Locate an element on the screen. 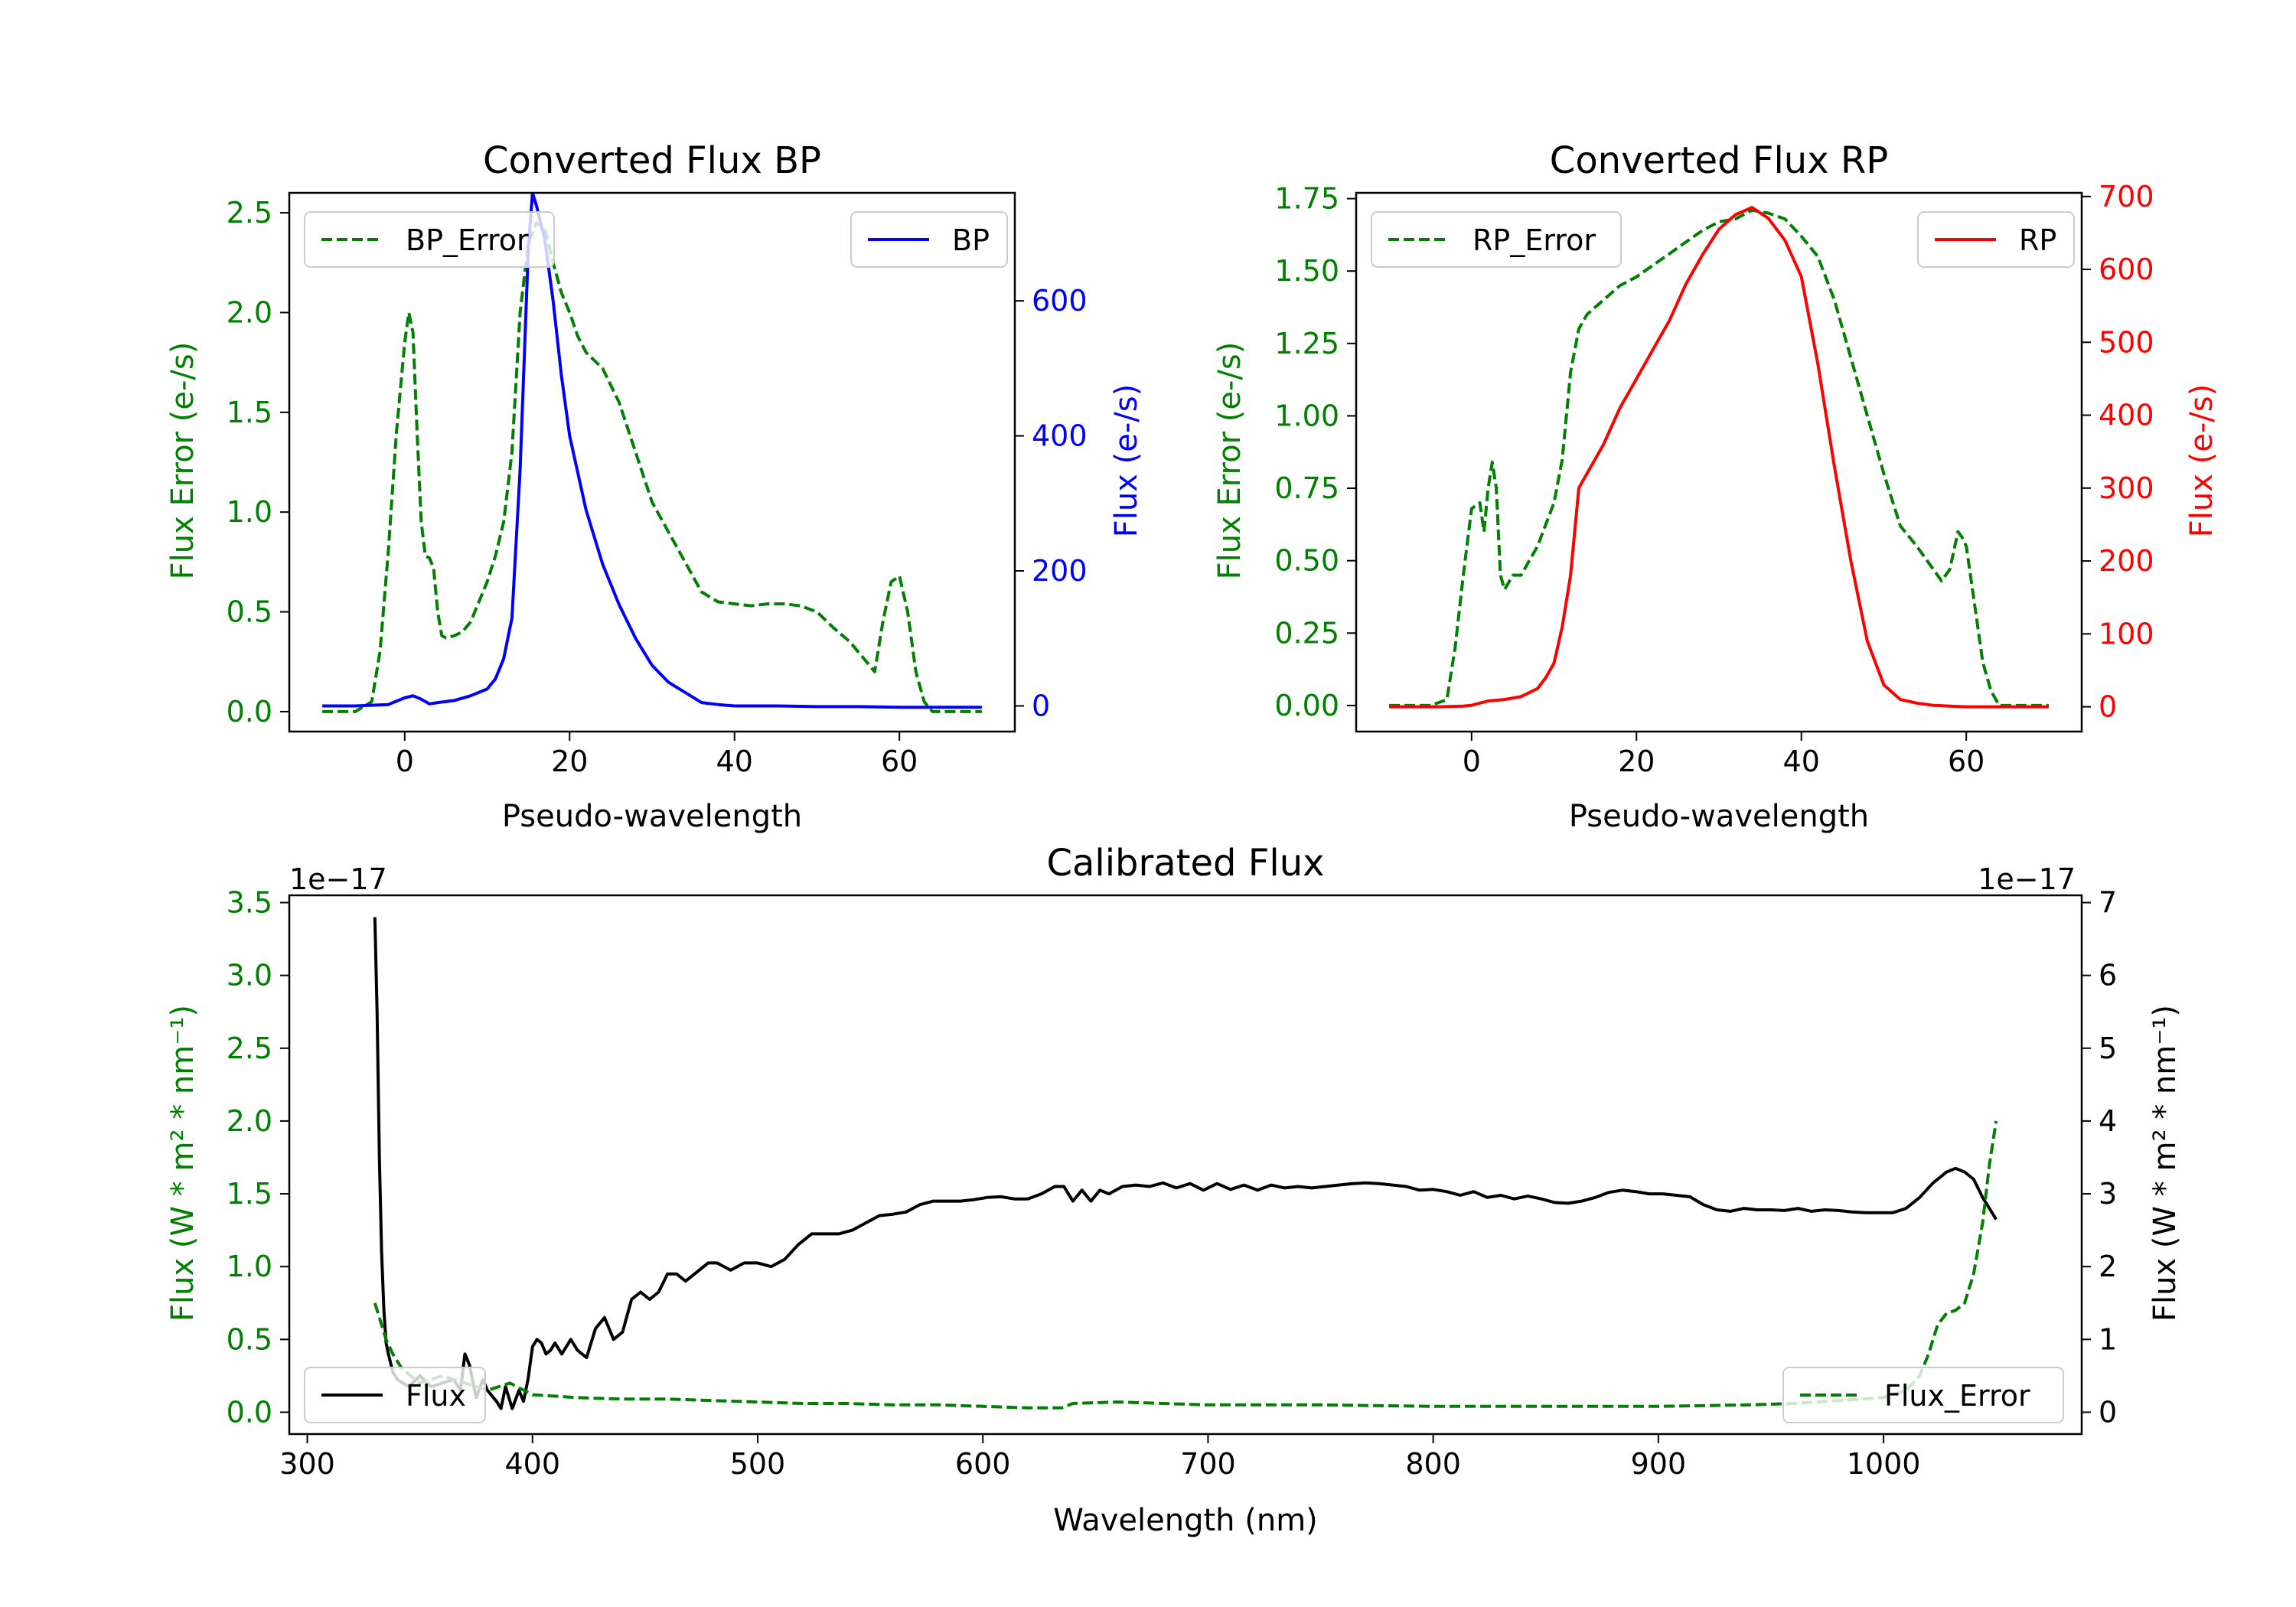 The image size is (2296, 1607). bp-x-axis-label: Pseudo-wavelength is located at coordinates (652, 817).